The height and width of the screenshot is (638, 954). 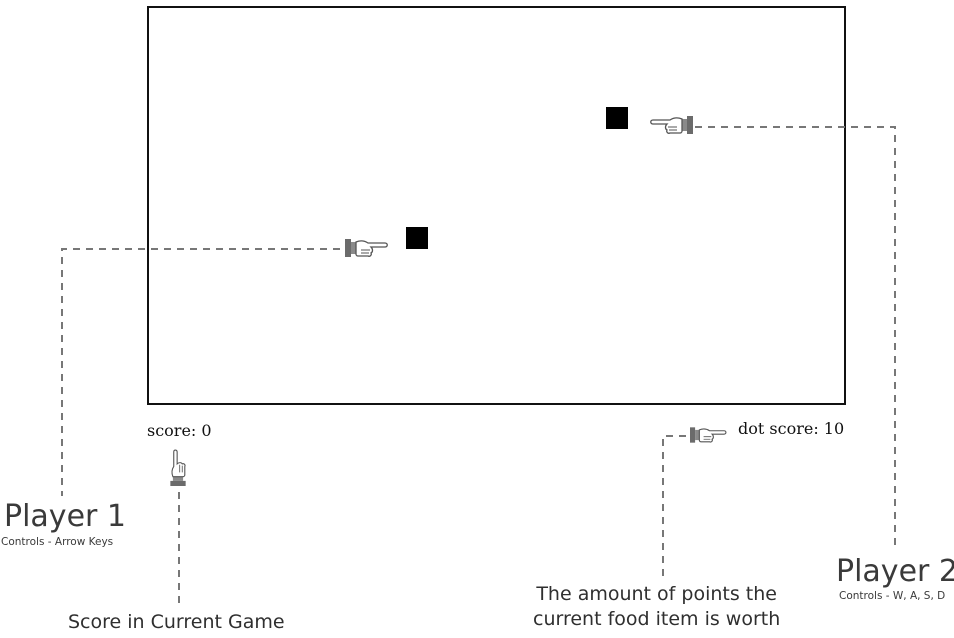 What do you see at coordinates (179, 430) in the screenshot?
I see `score-display: score: 0` at bounding box center [179, 430].